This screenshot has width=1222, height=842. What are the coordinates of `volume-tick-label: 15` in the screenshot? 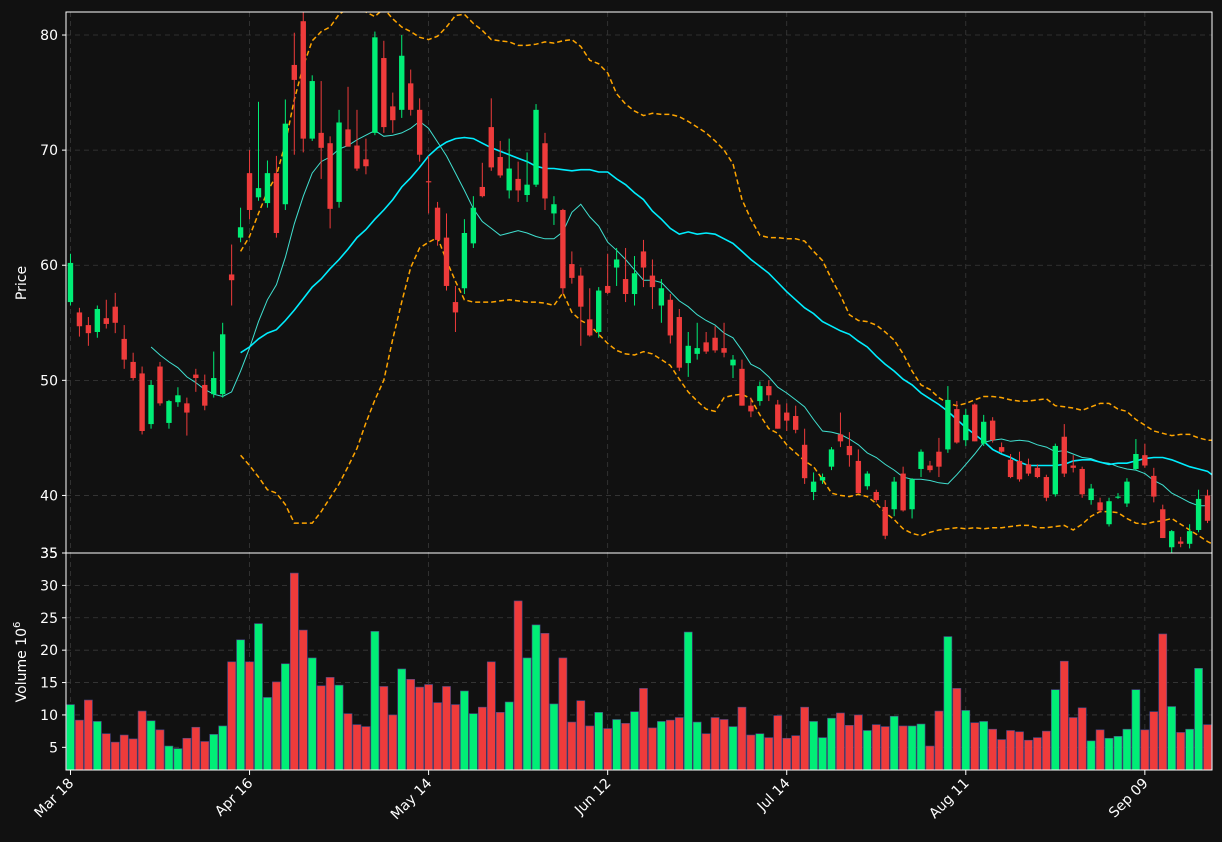 It's located at (49, 684).